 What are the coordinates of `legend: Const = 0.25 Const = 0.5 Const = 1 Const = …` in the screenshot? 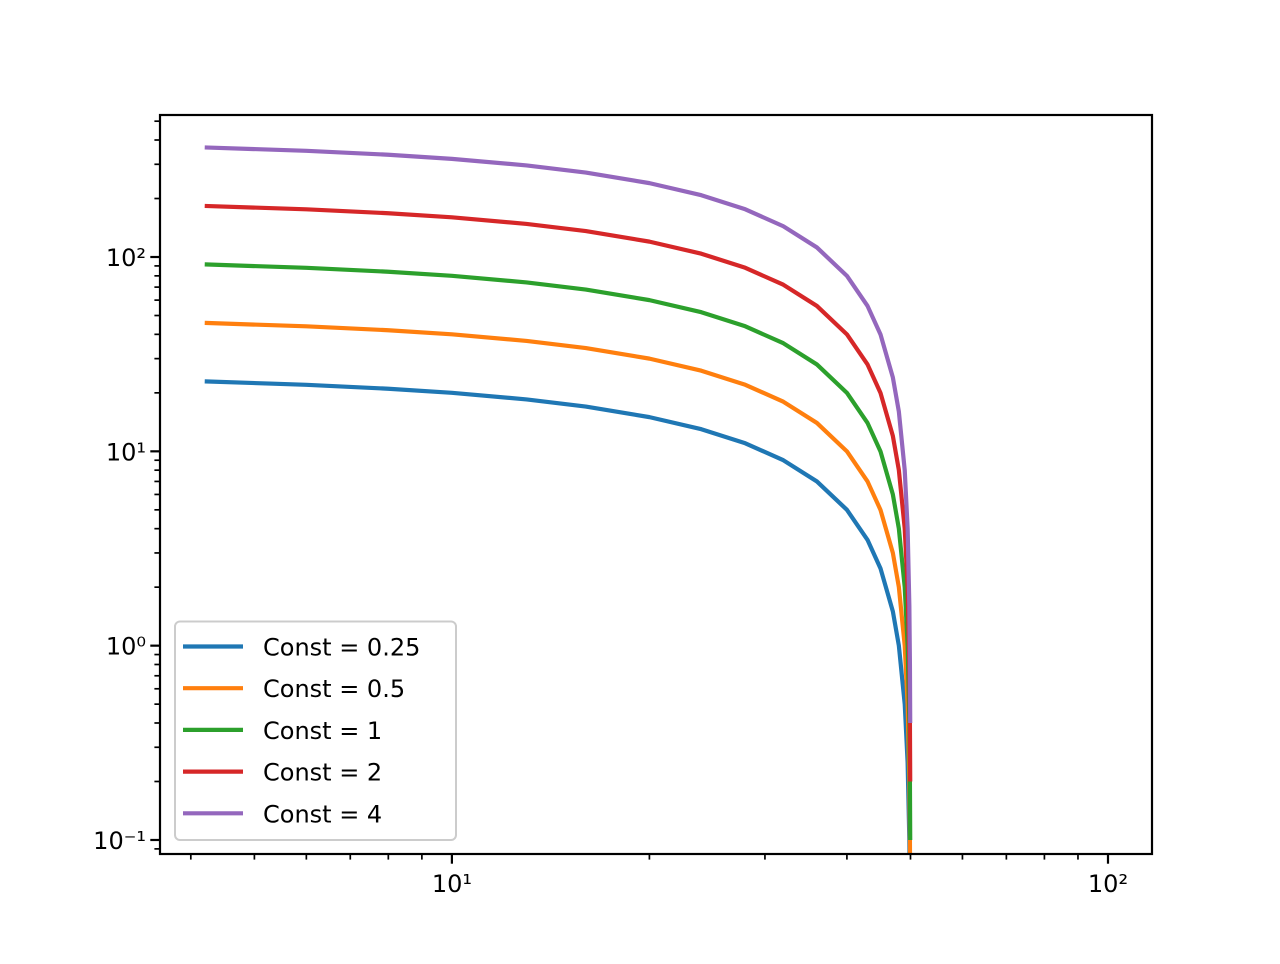 It's located at (315, 730).